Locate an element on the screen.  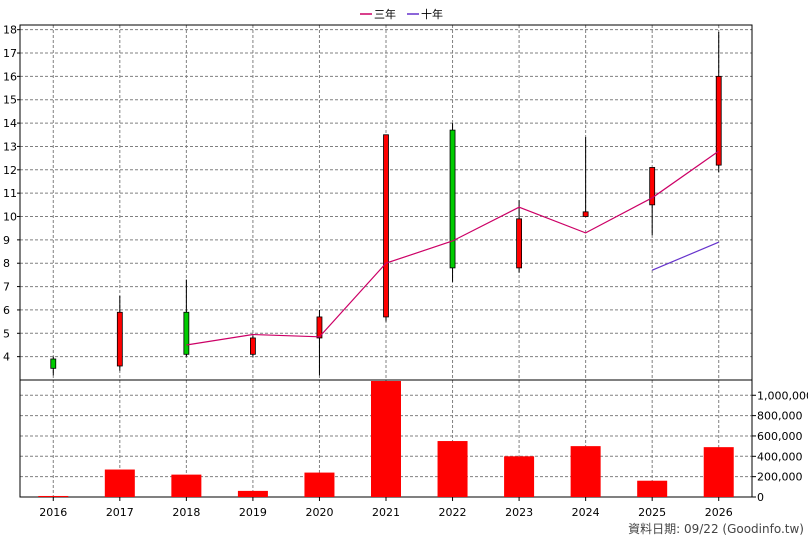
price-y-tick-label: 6 is located at coordinates (6, 310).